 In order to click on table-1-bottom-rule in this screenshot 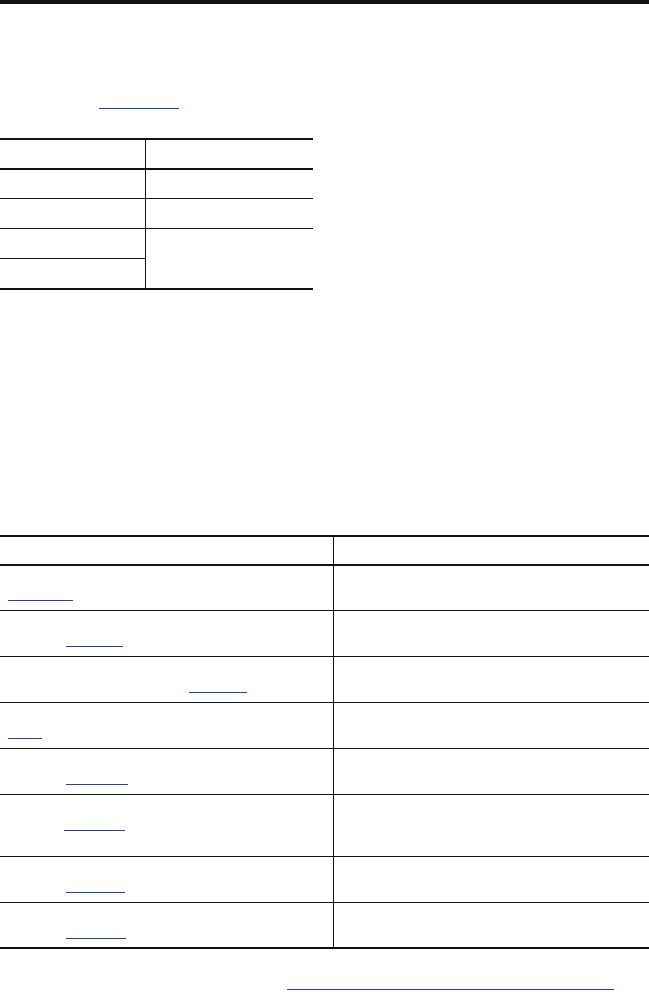, I will do `click(156, 289)`.